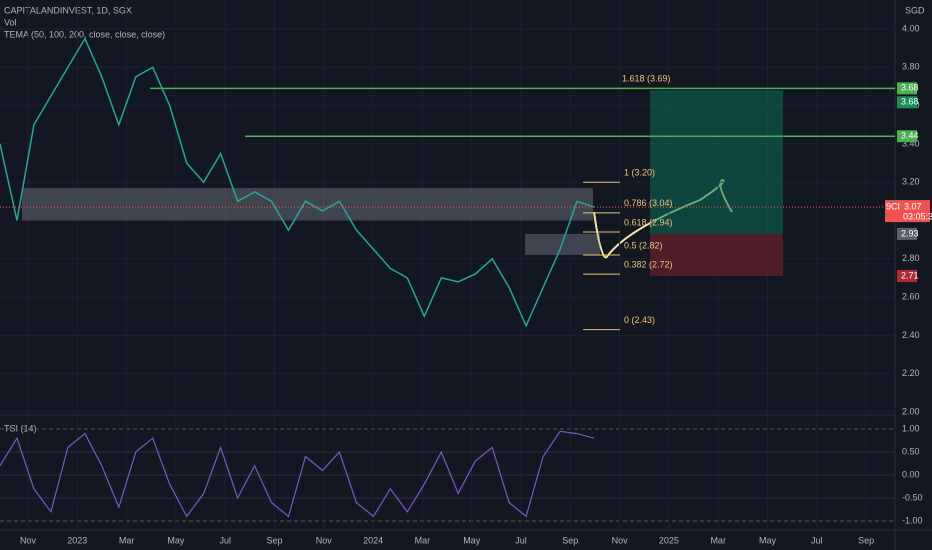  Describe the element at coordinates (915, 10) in the screenshot. I see `currency: SGD` at that location.